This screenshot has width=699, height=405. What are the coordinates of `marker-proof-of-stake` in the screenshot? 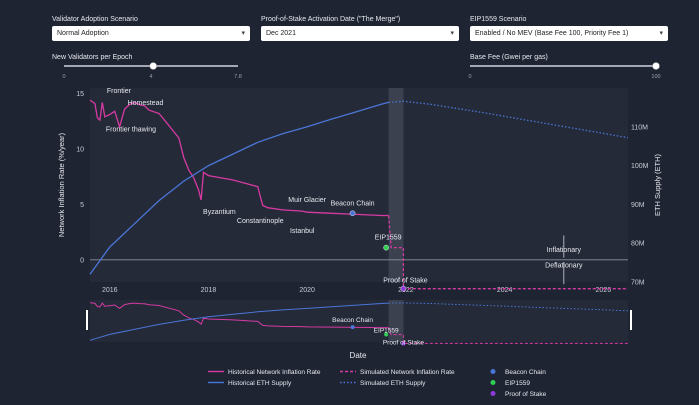 It's located at (403, 288).